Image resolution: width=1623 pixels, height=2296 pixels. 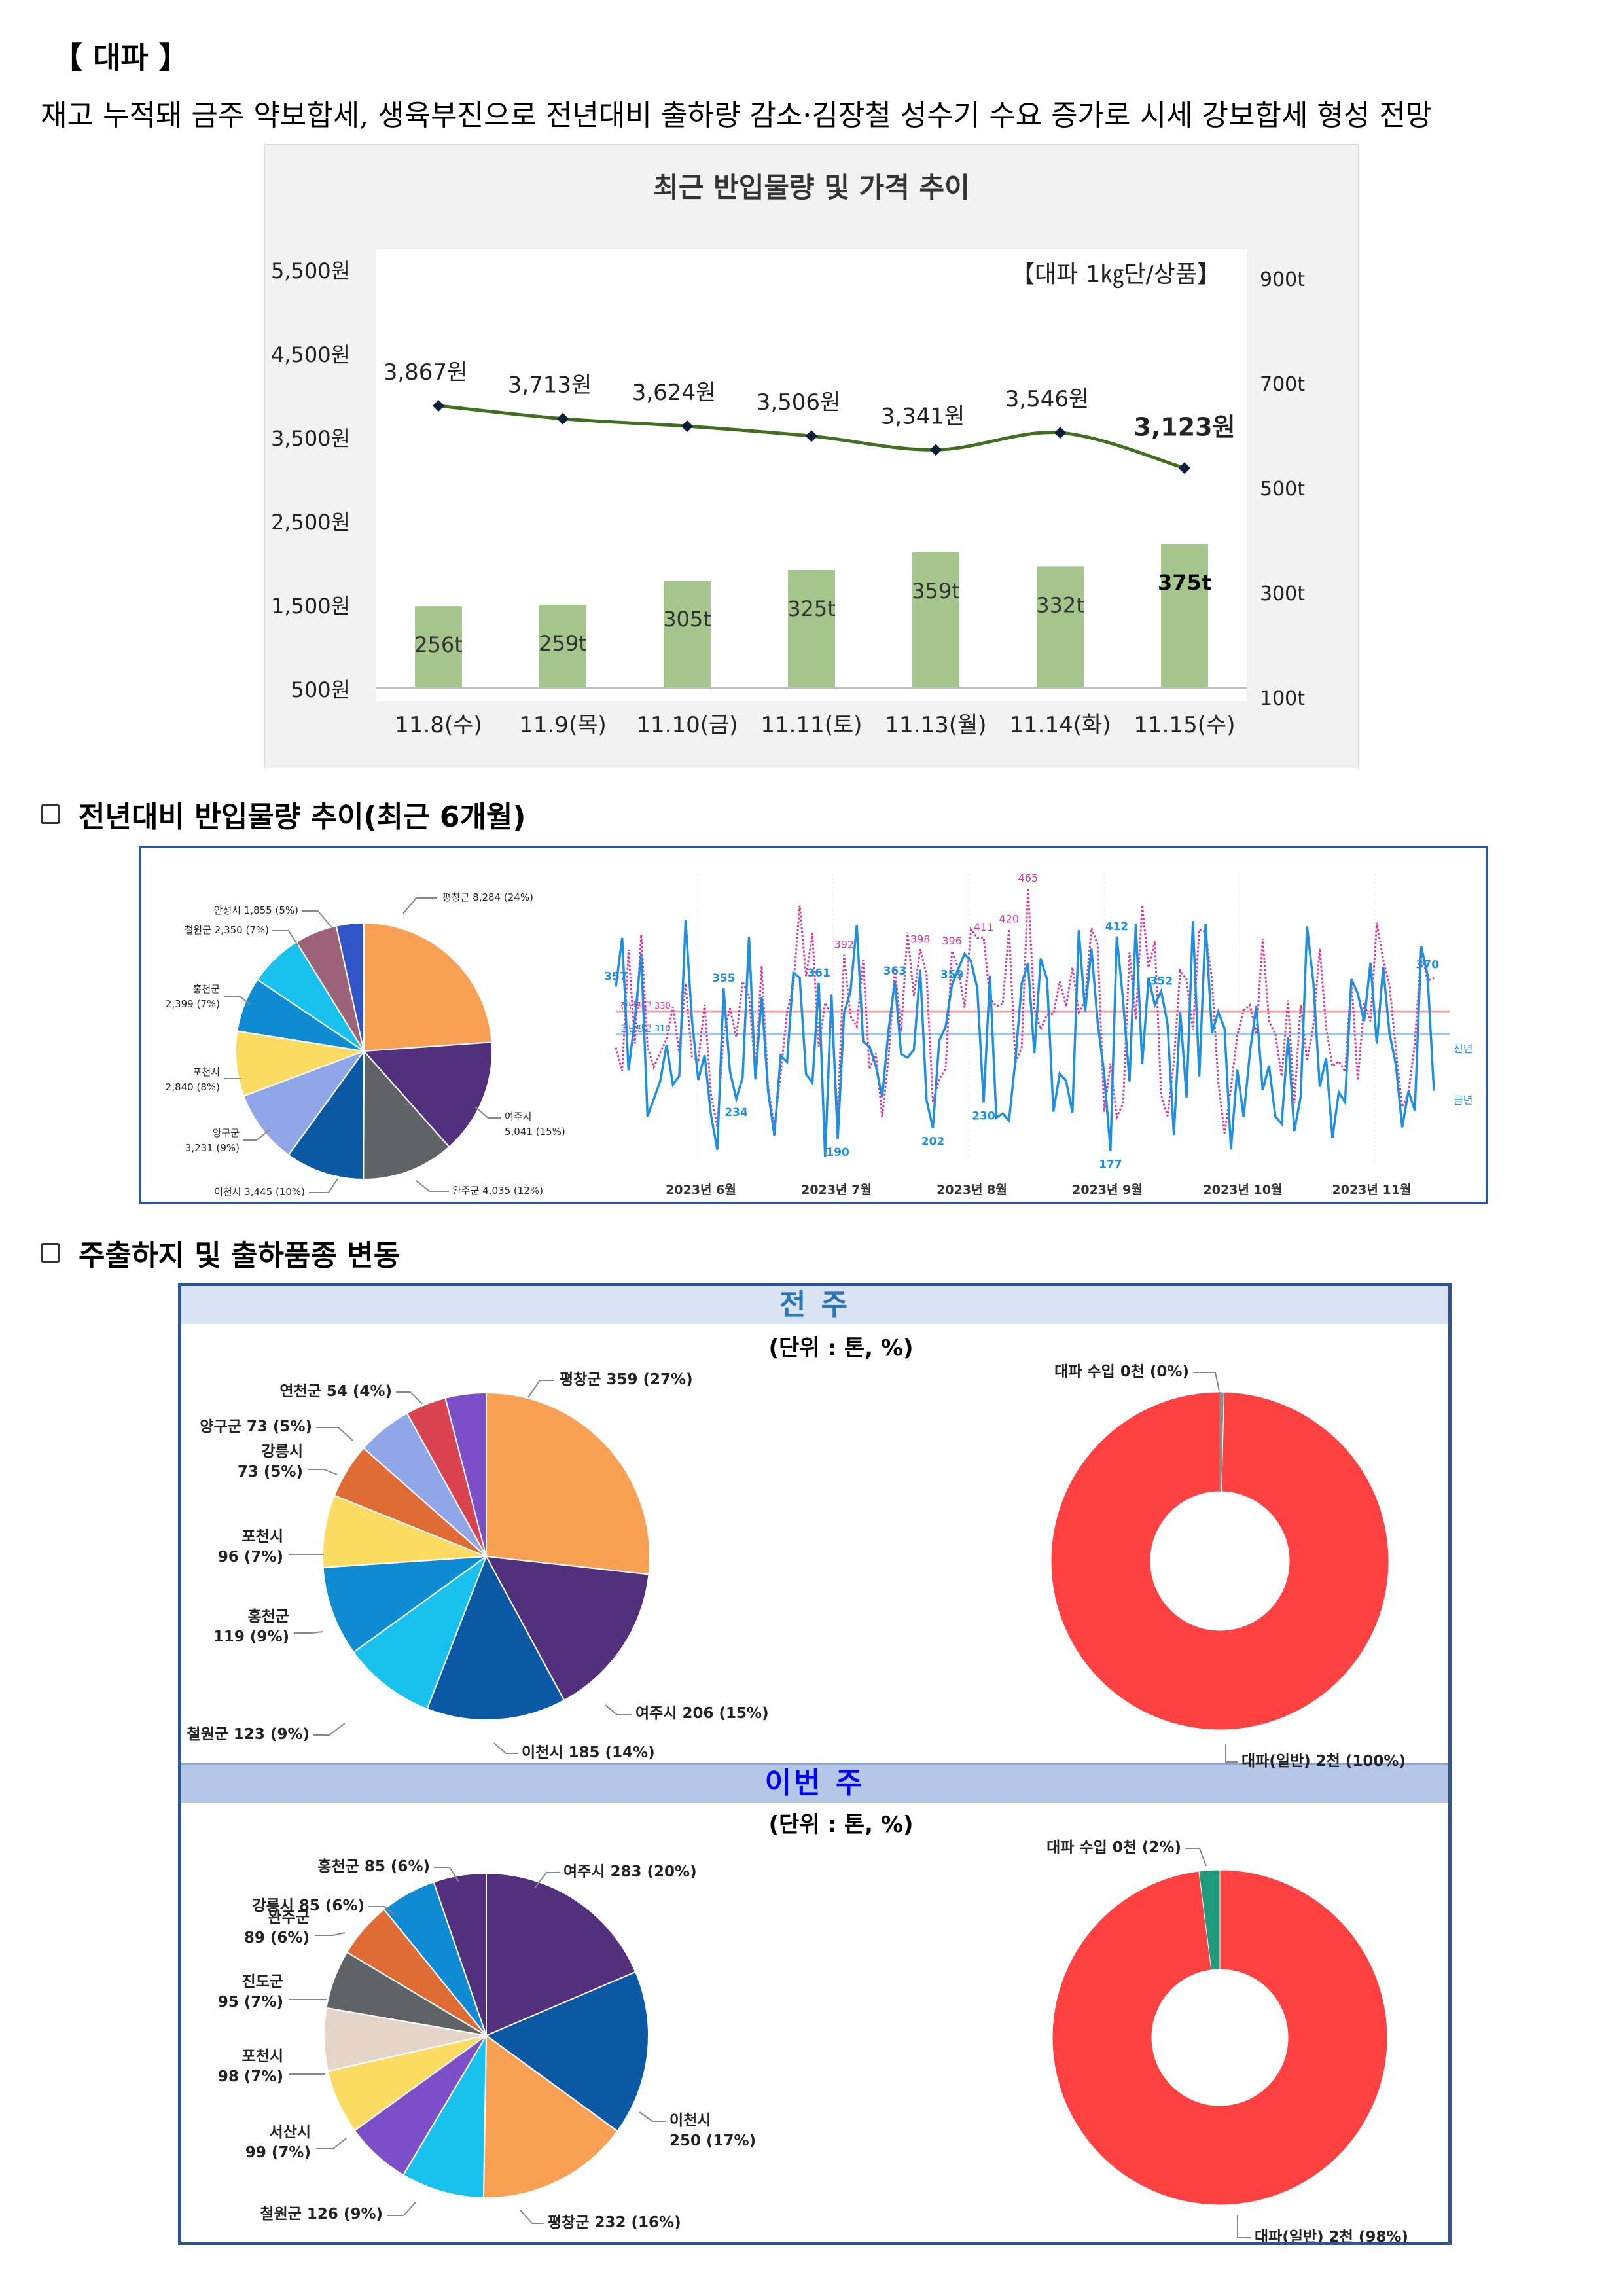 What do you see at coordinates (1244, 1190) in the screenshot?
I see `month-tick-label: 2023년 10월` at bounding box center [1244, 1190].